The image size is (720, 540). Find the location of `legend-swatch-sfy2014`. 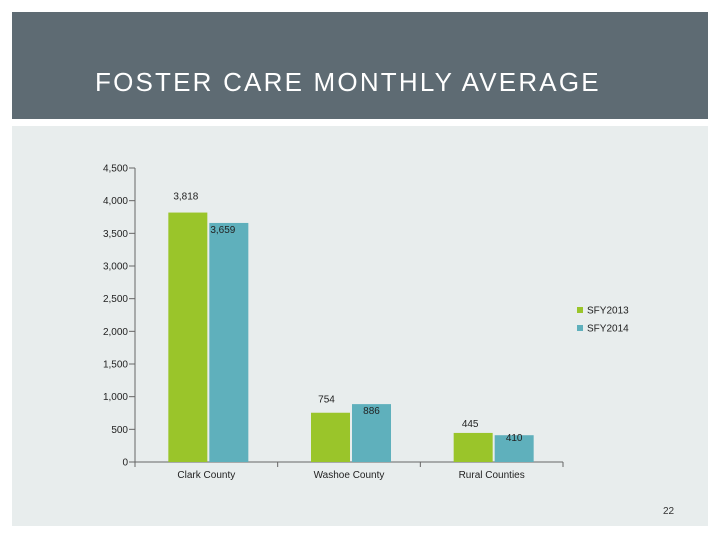

legend-swatch-sfy2014 is located at coordinates (580, 328).